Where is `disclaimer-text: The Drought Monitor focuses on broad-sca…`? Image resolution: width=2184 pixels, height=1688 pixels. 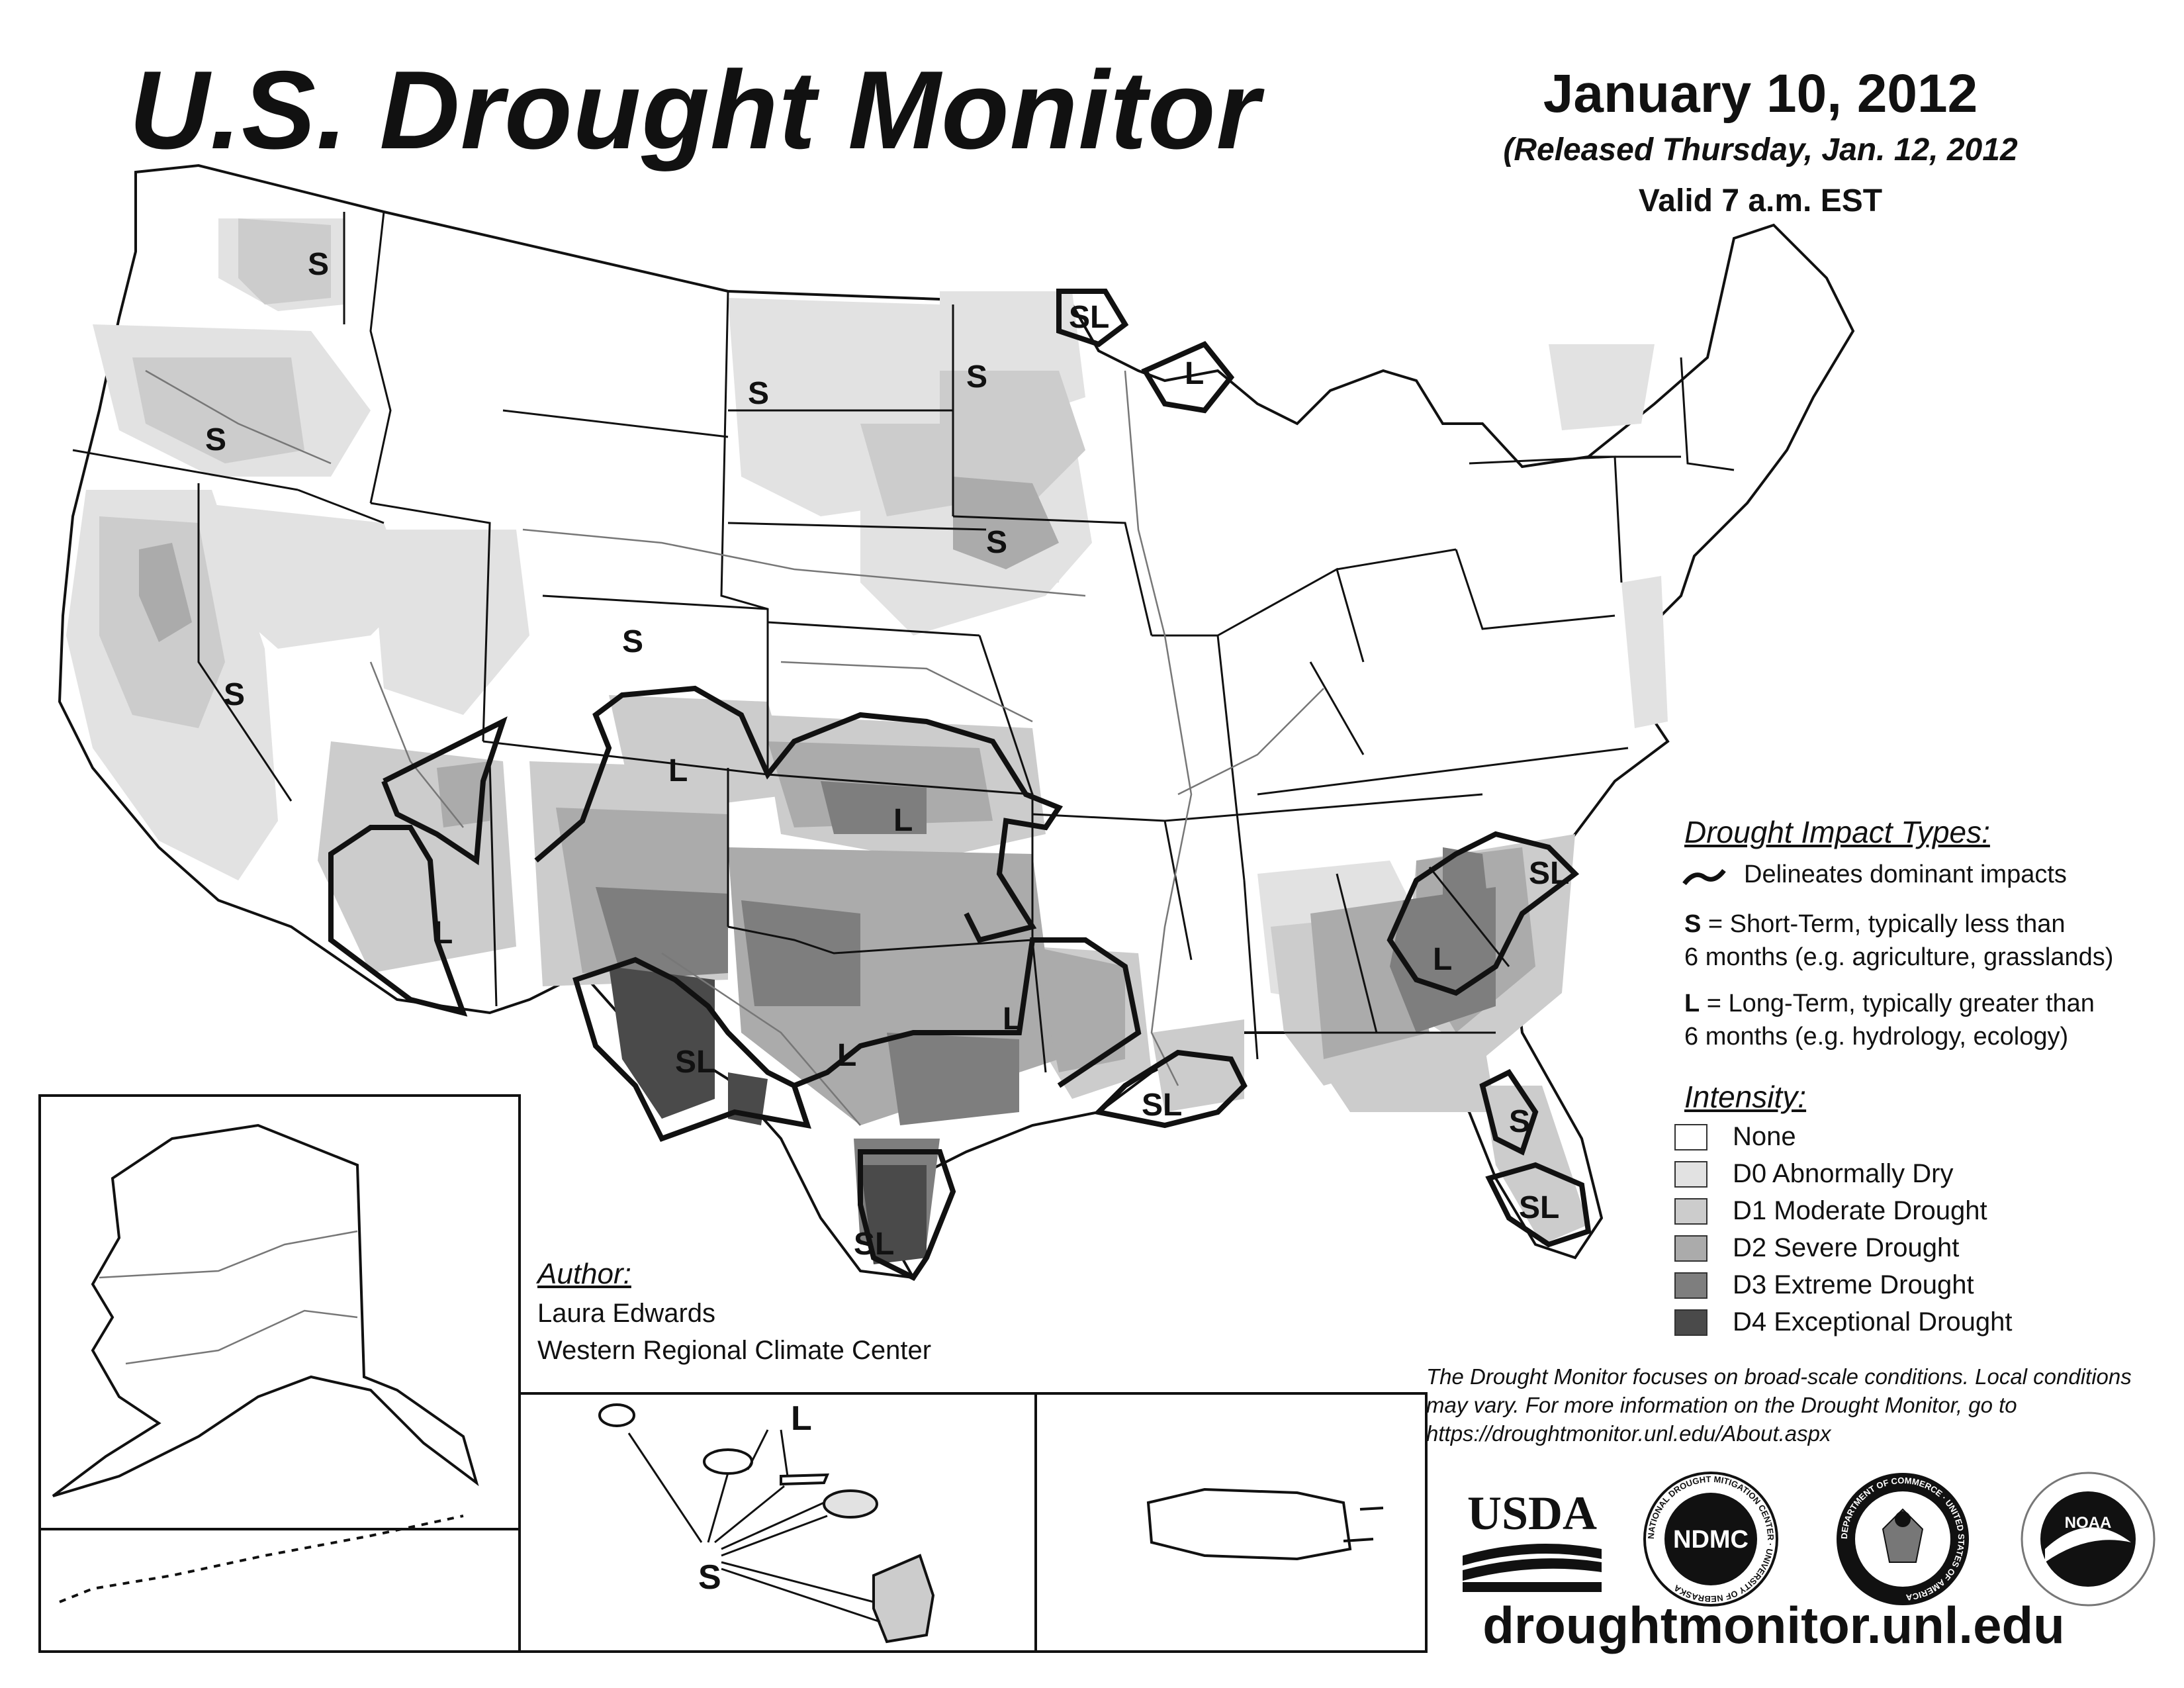
disclaimer-text: The Drought Monitor focuses on broad-sca… is located at coordinates (1779, 1405).